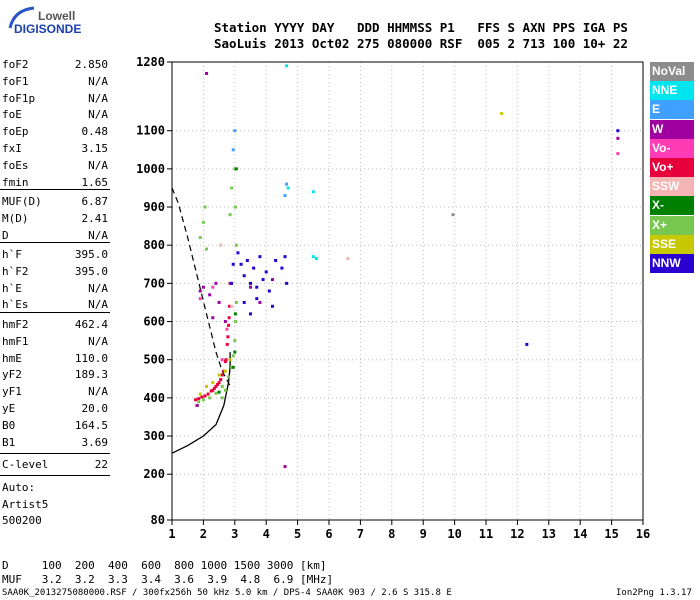 The image size is (700, 600). Describe the element at coordinates (91, 271) in the screenshot. I see `param-value: 395.0` at that location.